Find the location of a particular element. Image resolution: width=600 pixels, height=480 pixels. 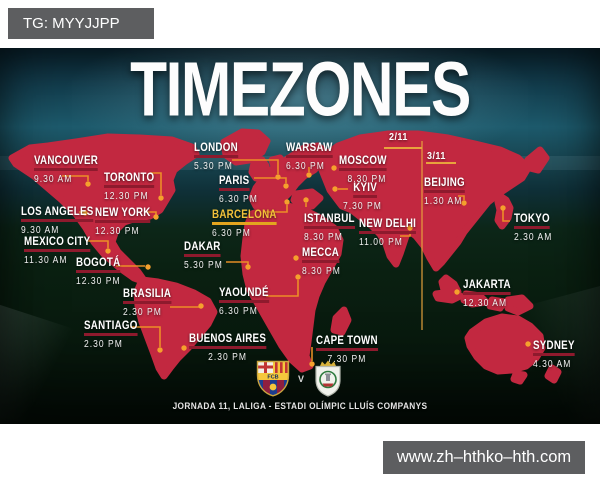

city-label-tokyo: TOKYO 2.30 AM is located at coordinates (533, 226).